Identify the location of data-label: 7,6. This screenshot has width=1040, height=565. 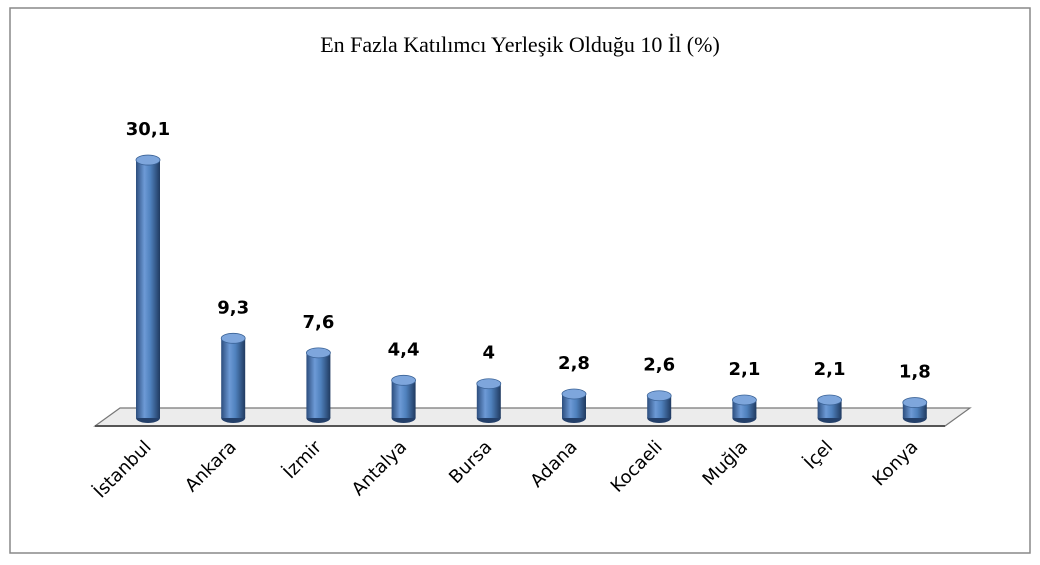
(318, 322).